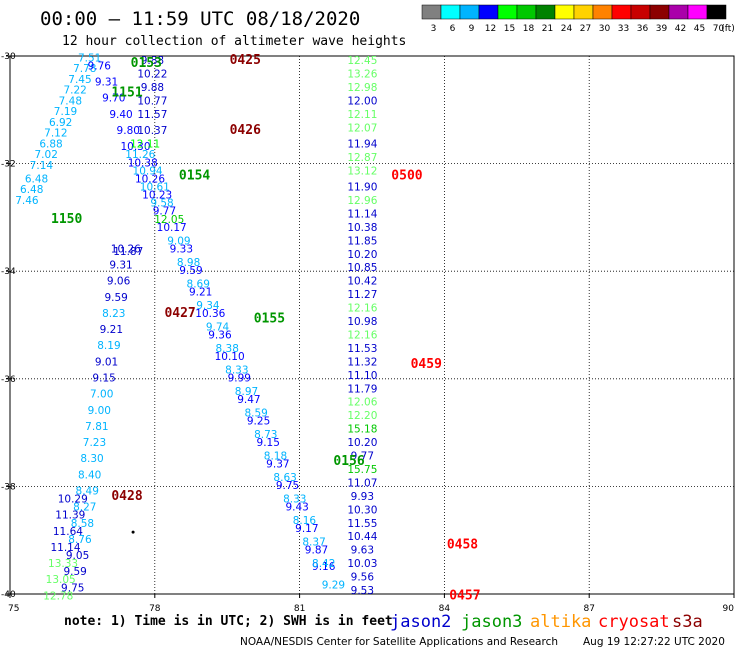 Image resolution: width=740 pixels, height=650 pixels. I want to click on data-point-value: 9.99, so click(239, 378).